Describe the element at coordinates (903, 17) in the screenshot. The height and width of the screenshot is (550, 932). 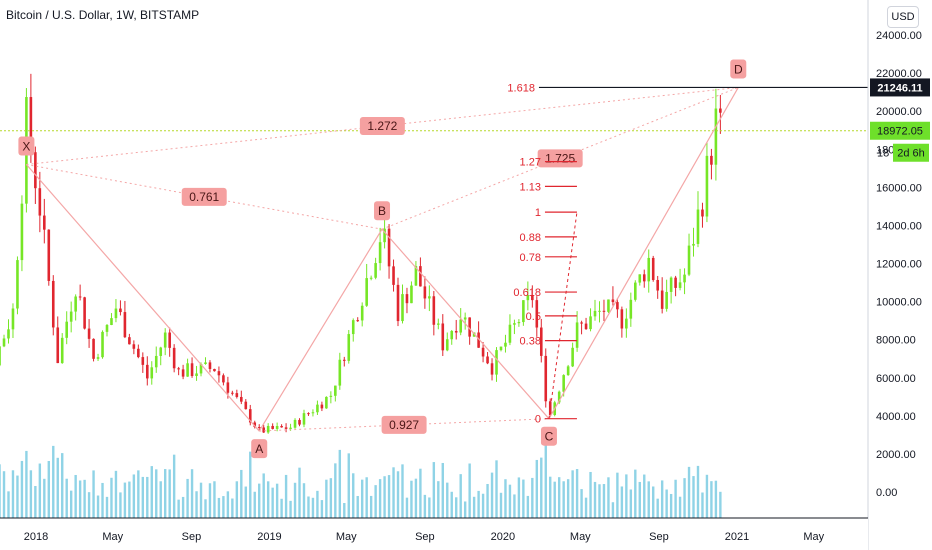
I see `currency-button: USD` at that location.